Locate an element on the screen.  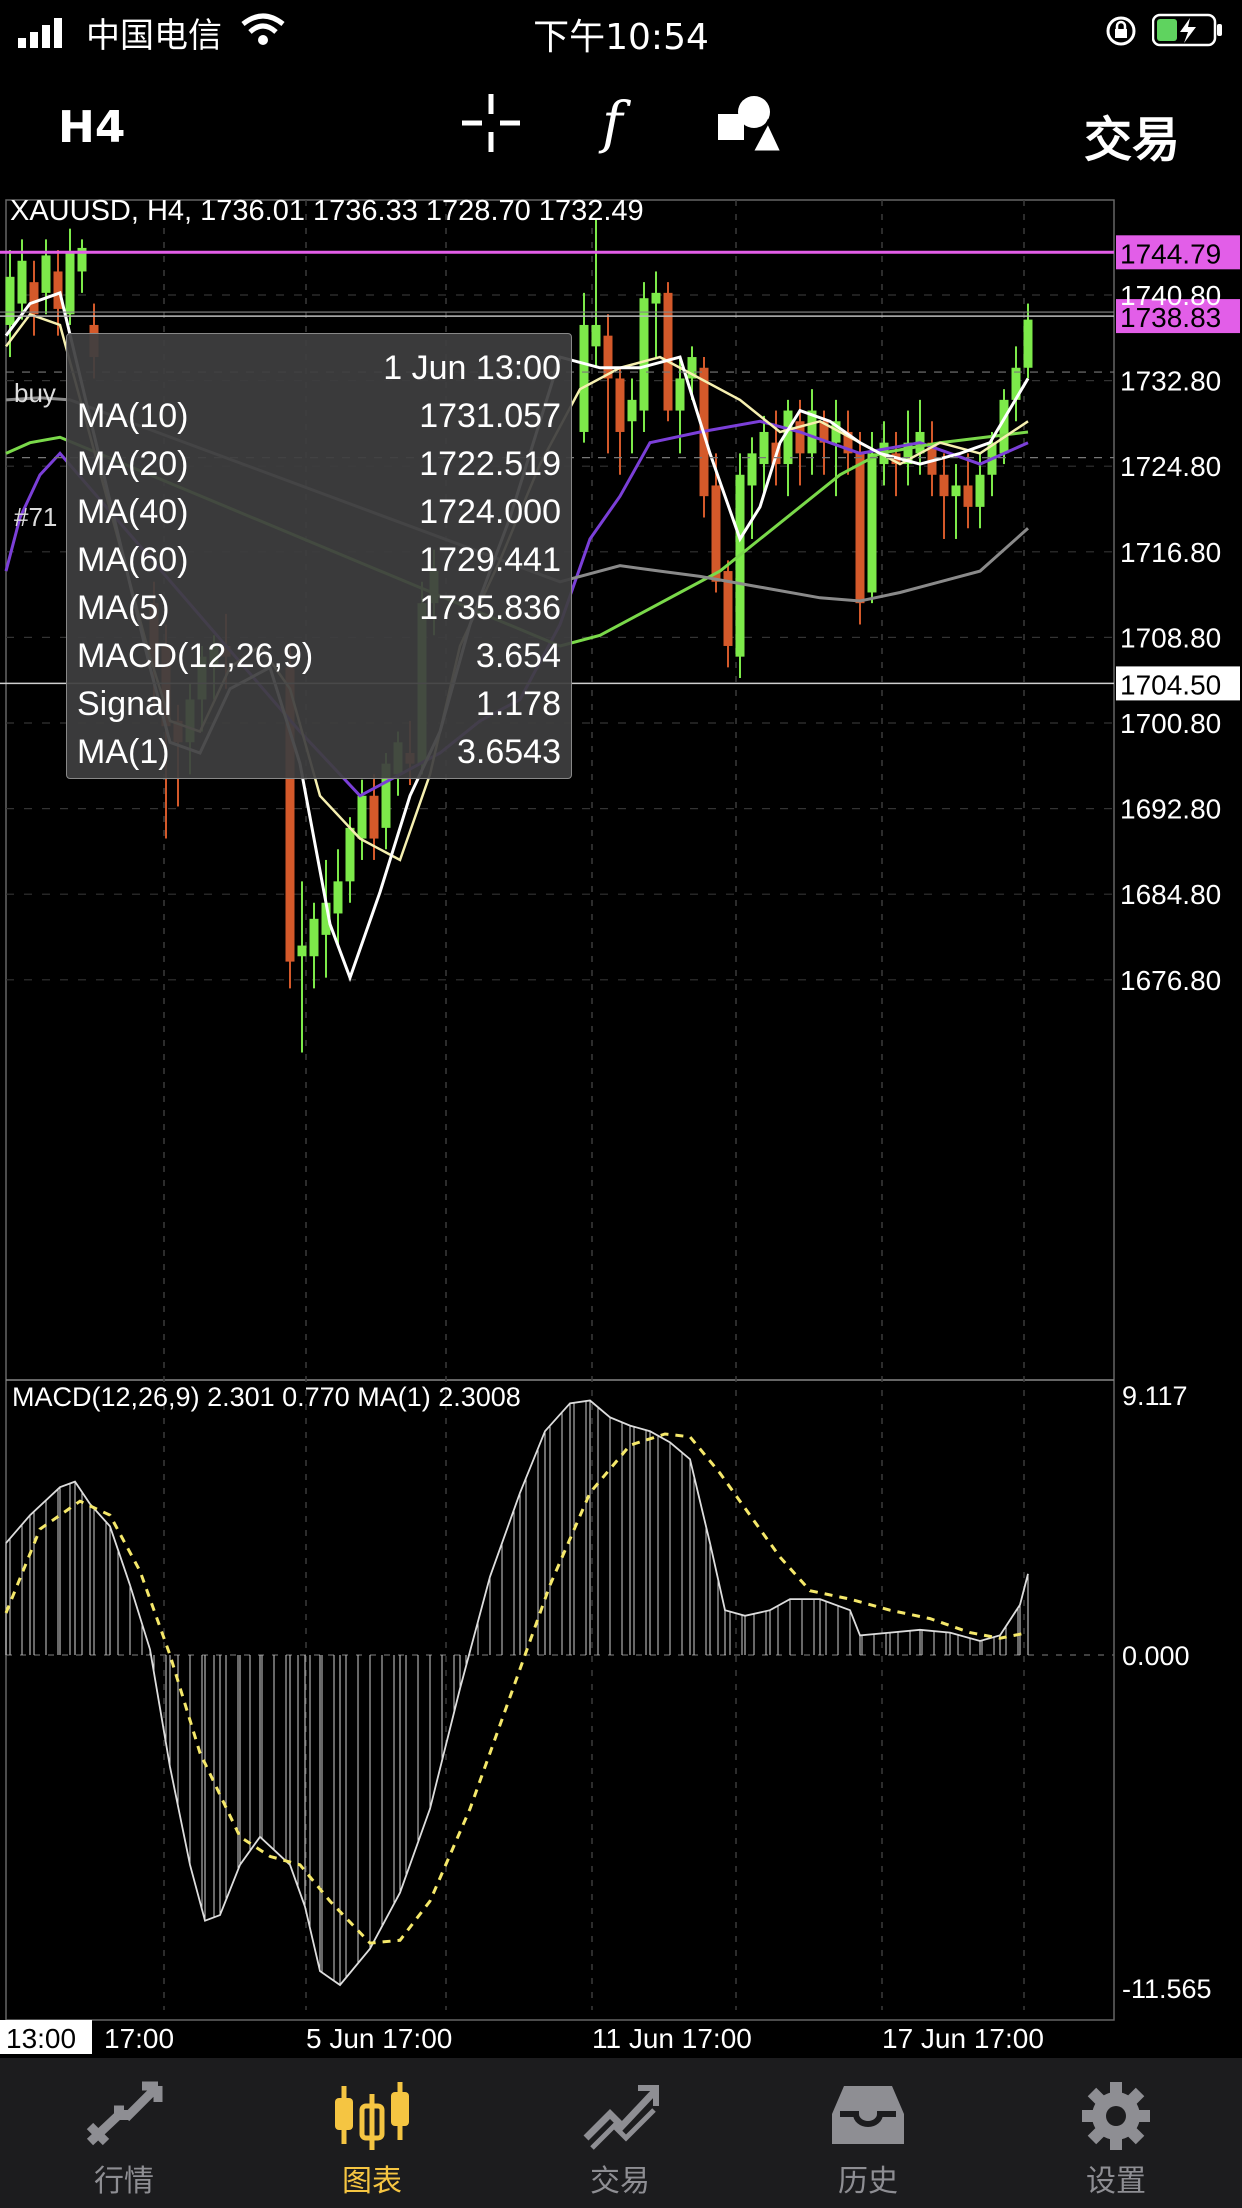
price-level-badge is located at coordinates (1178, 683).